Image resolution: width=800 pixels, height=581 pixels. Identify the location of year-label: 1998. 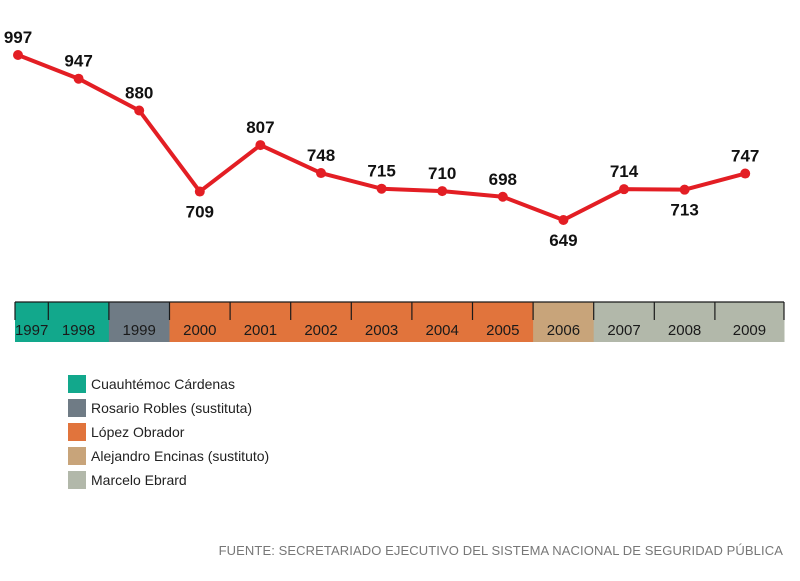
(78, 330).